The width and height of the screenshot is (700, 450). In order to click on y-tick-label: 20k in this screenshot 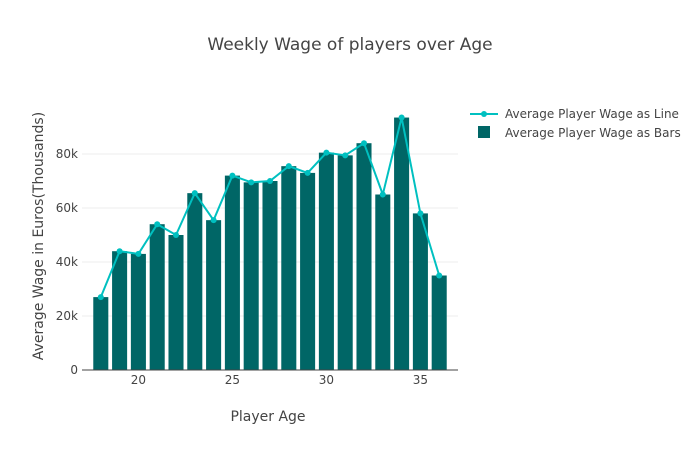, I will do `click(67, 316)`.